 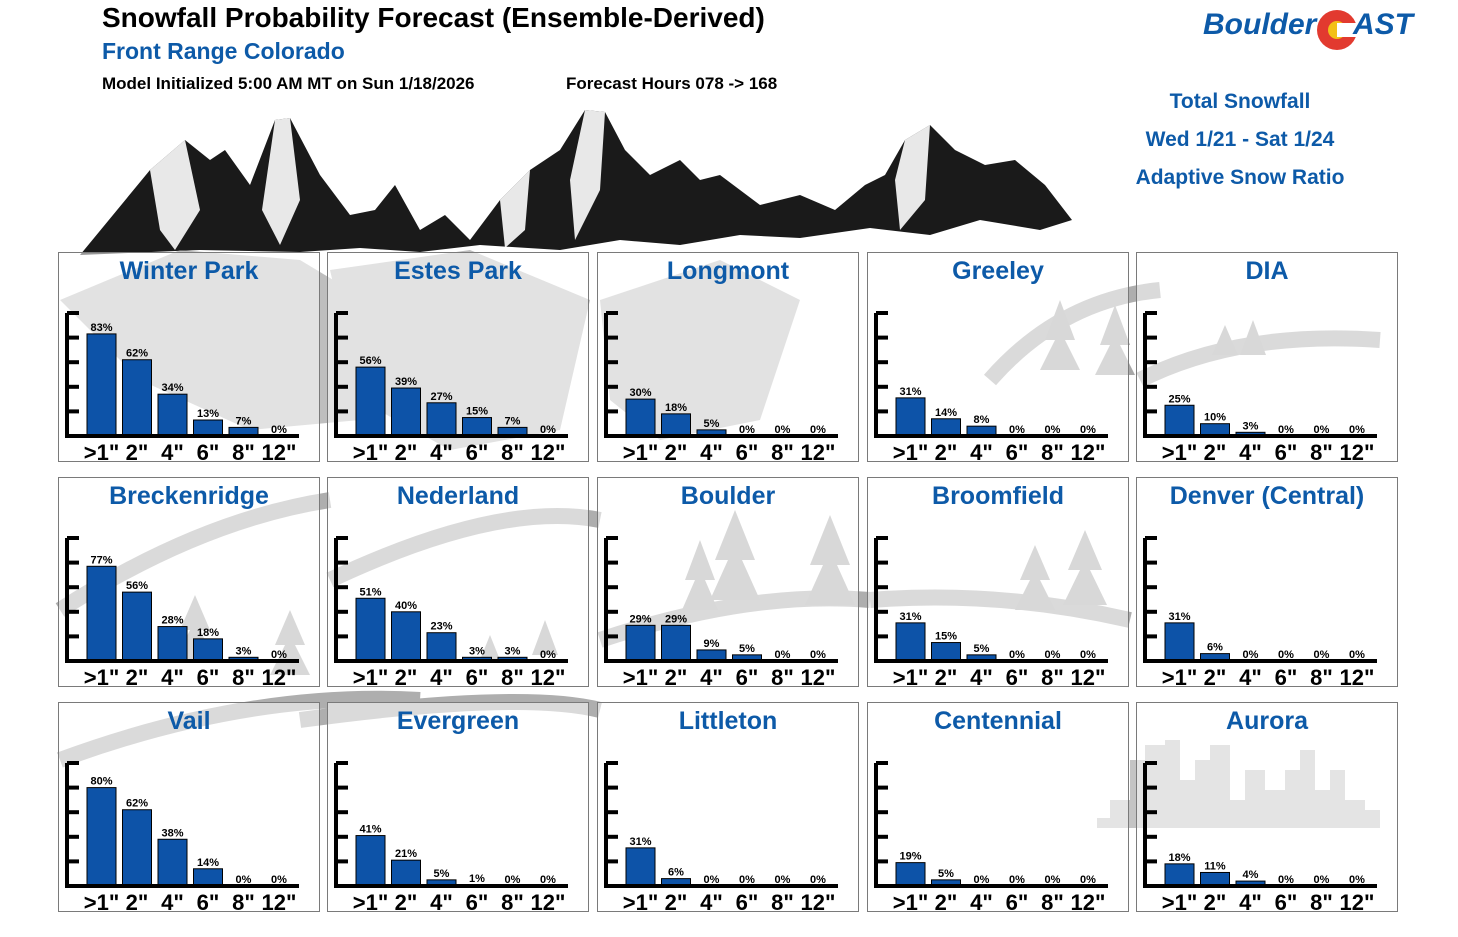 I want to click on bar-label-2: 5%, so click(x=712, y=424).